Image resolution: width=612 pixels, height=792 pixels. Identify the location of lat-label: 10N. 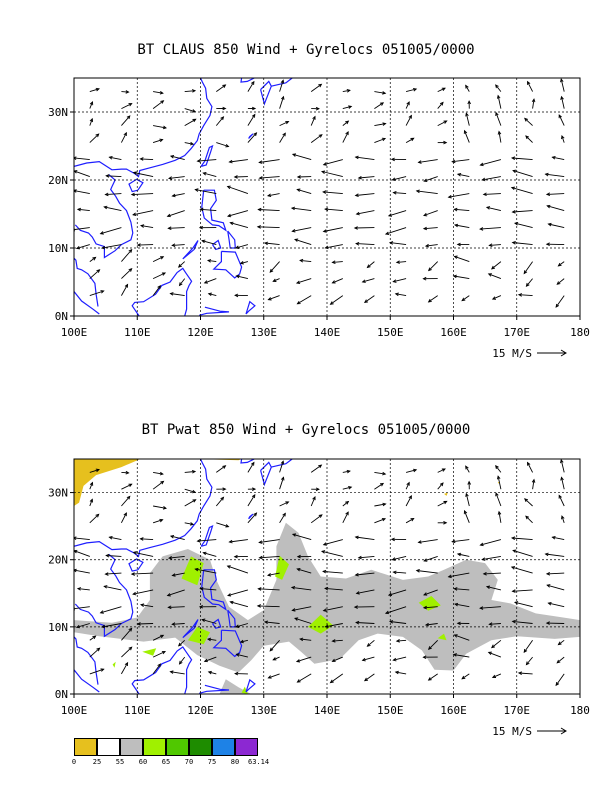
(58, 248).